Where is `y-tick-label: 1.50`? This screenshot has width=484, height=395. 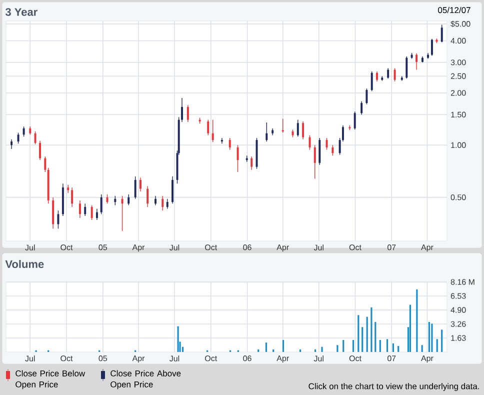
y-tick-label: 1.50 is located at coordinates (458, 115).